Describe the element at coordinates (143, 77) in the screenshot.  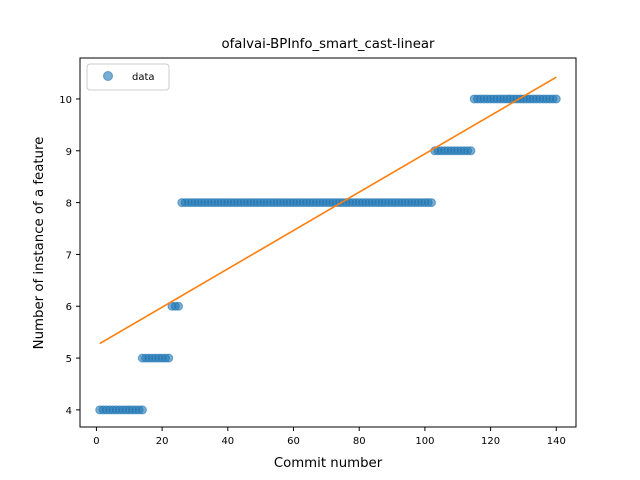
I see `legend-label-data: data` at that location.